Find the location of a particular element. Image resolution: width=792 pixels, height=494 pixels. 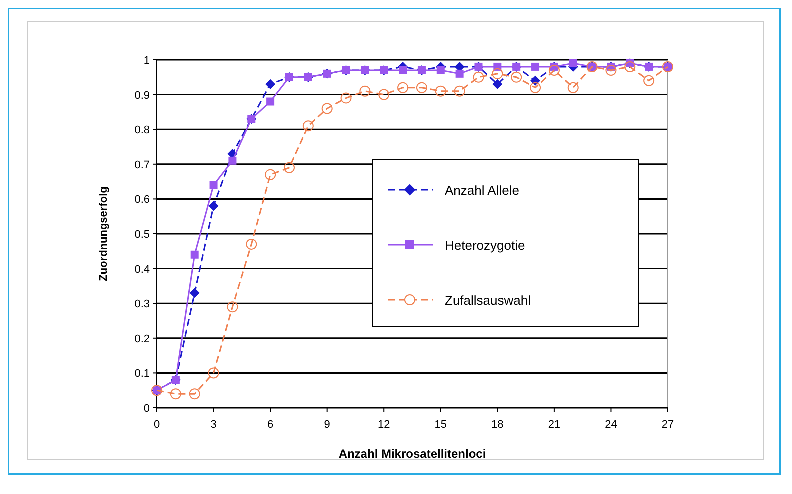

y-tick-label: 0.6 is located at coordinates (142, 200).